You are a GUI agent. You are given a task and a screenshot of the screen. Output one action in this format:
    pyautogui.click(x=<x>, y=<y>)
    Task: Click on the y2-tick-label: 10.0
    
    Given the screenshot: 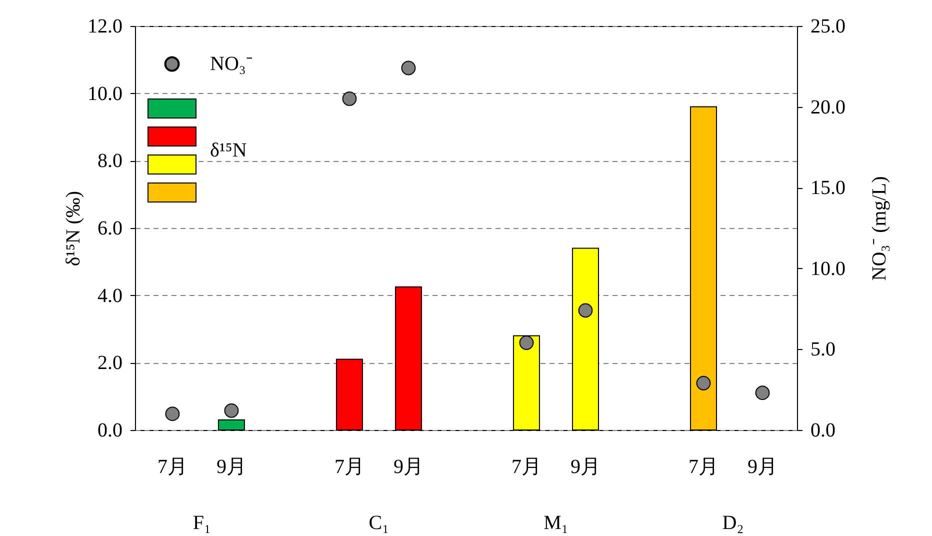 What is the action you would take?
    pyautogui.click(x=828, y=269)
    